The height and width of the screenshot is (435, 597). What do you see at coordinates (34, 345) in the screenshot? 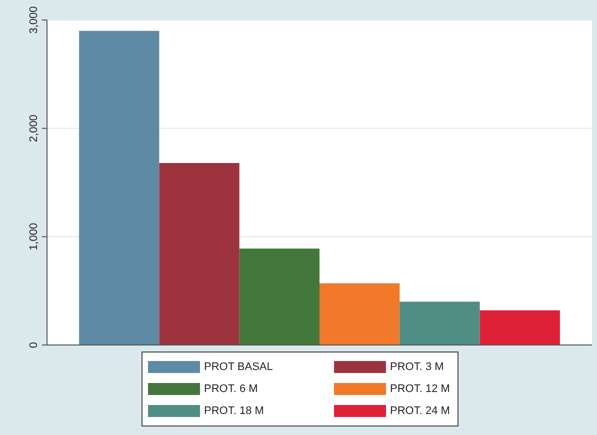
I see `y-tick-label: 0` at bounding box center [34, 345].